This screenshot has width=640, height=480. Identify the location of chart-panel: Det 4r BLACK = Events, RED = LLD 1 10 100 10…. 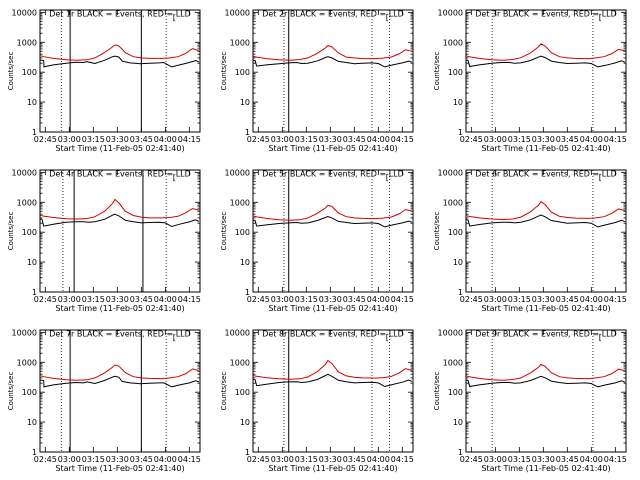
(104, 240).